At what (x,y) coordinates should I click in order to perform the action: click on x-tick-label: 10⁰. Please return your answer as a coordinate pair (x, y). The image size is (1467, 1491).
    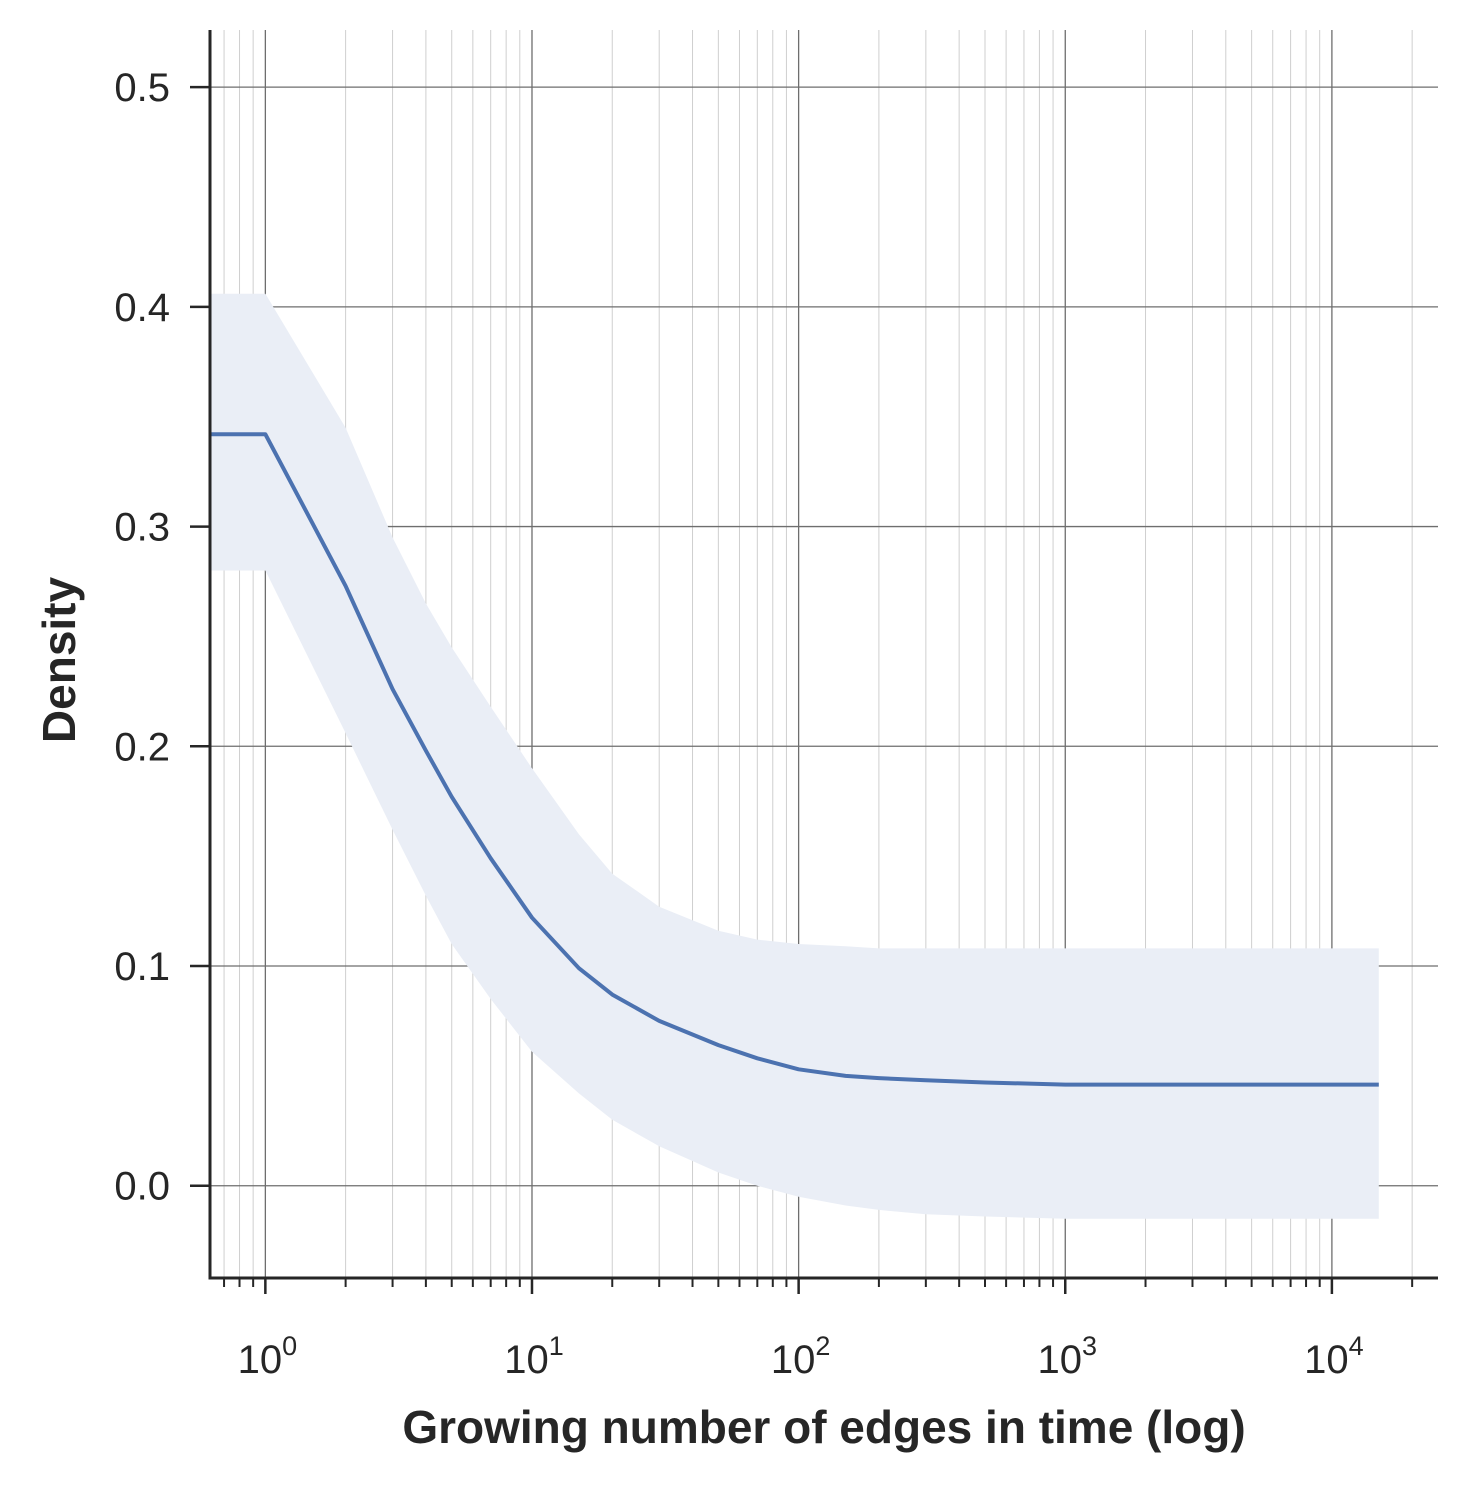
    Looking at the image, I should click on (268, 1356).